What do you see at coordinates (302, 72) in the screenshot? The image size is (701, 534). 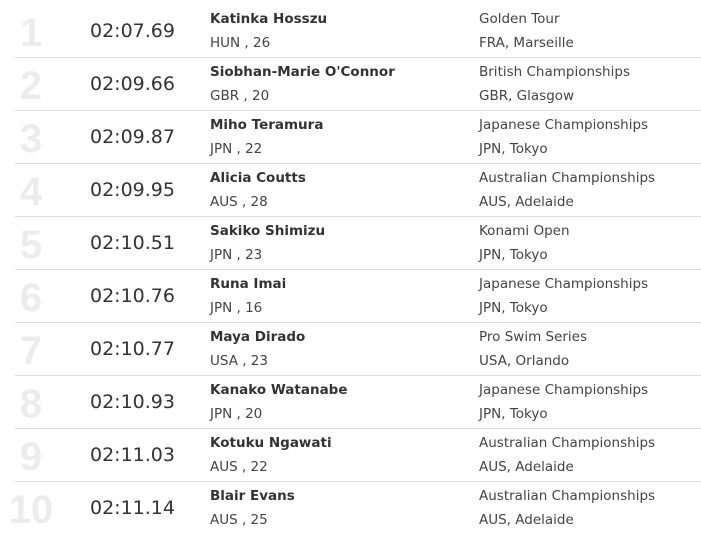 I see `swimmer-name: Siobhan-Marie O'Connor` at bounding box center [302, 72].